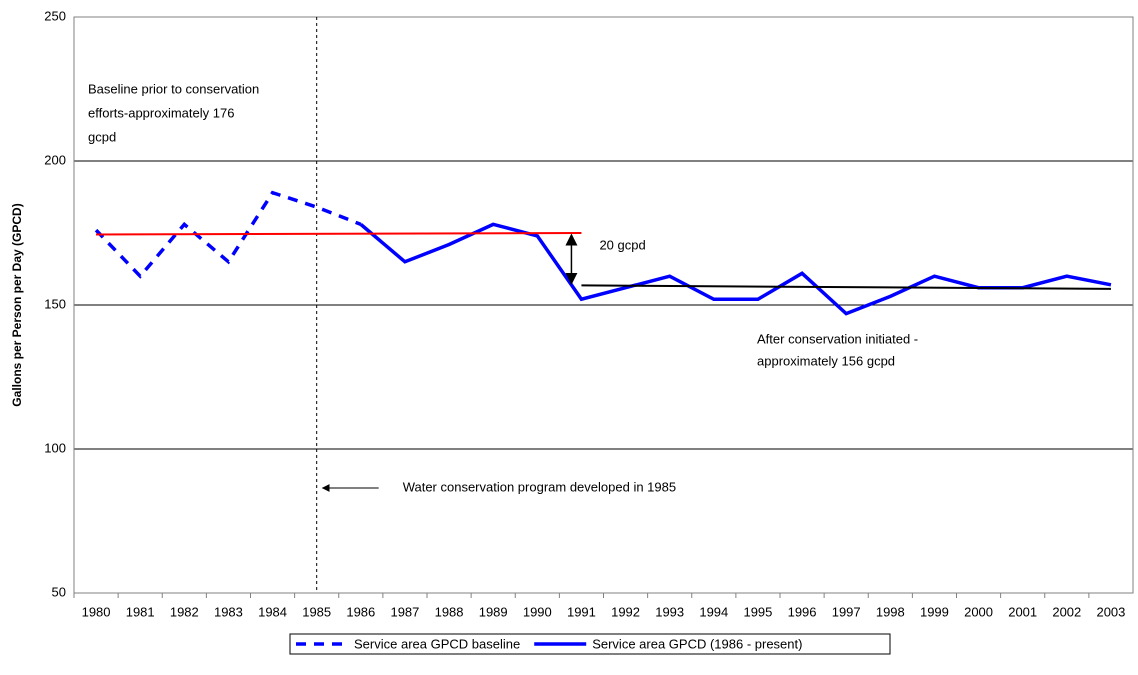 The image size is (1138, 675). Describe the element at coordinates (96, 611) in the screenshot. I see `x-tick-label: 1980` at that location.